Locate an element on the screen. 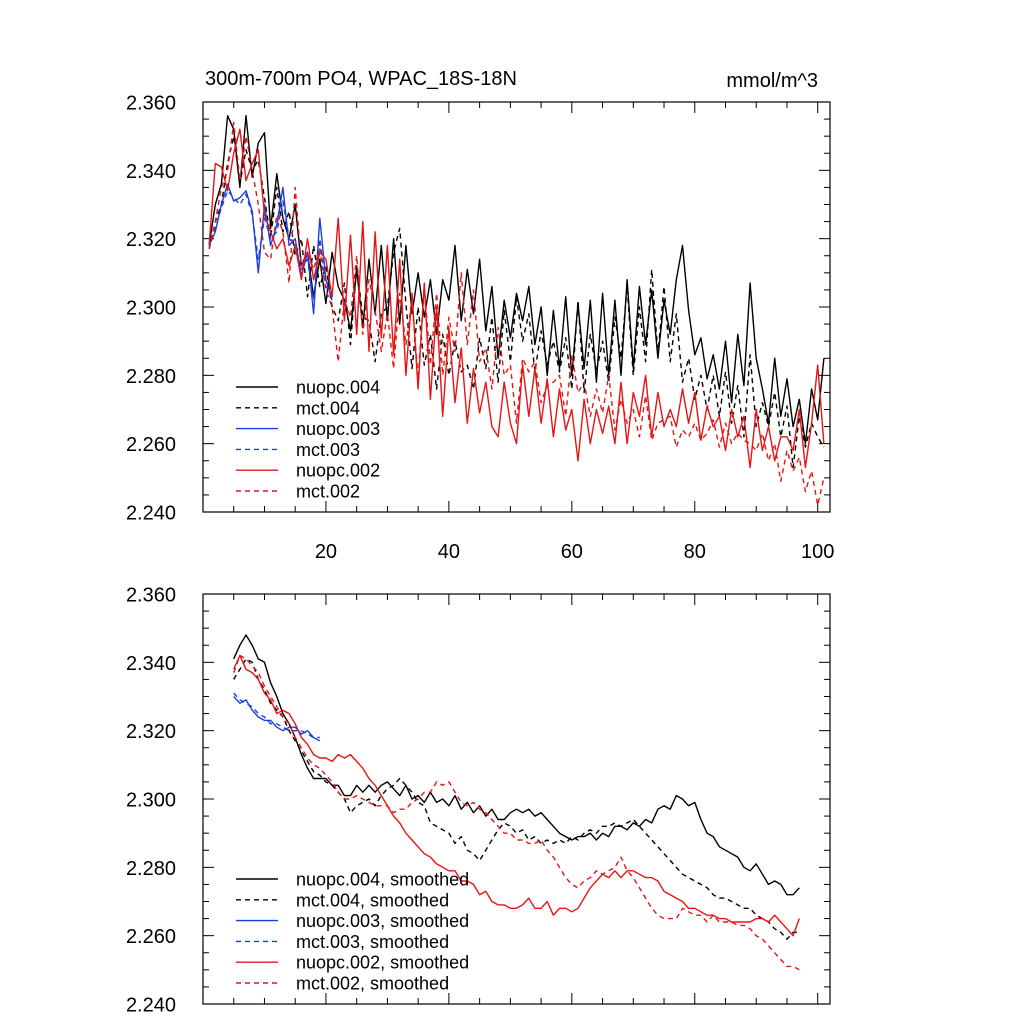  x-tick-label: 40 is located at coordinates (449, 552).